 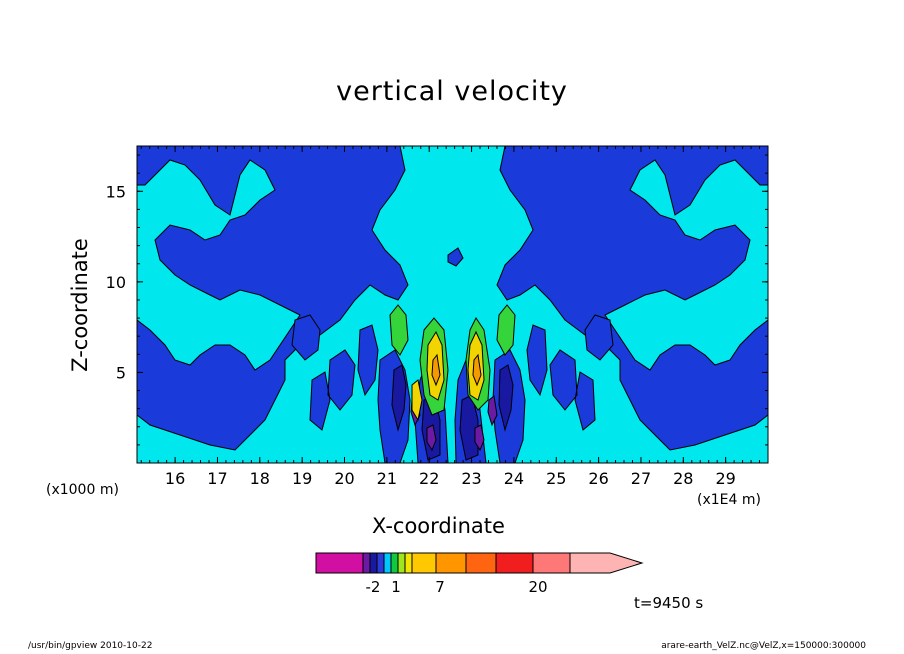 What do you see at coordinates (537, 587) in the screenshot?
I see `colorbar-label: 20` at bounding box center [537, 587].